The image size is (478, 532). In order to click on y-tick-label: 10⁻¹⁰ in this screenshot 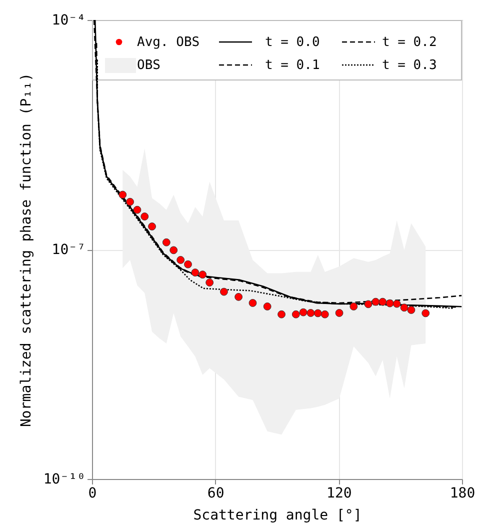, I will do `click(64, 480)`.